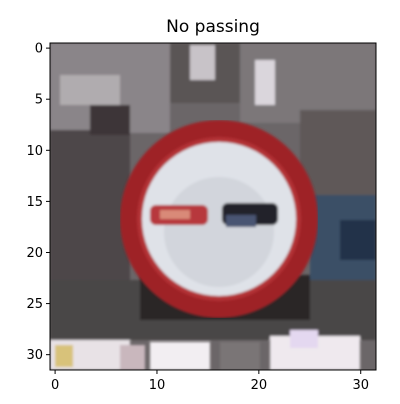 This screenshot has width=400, height=404. I want to click on x-tick-label: 0, so click(55, 385).